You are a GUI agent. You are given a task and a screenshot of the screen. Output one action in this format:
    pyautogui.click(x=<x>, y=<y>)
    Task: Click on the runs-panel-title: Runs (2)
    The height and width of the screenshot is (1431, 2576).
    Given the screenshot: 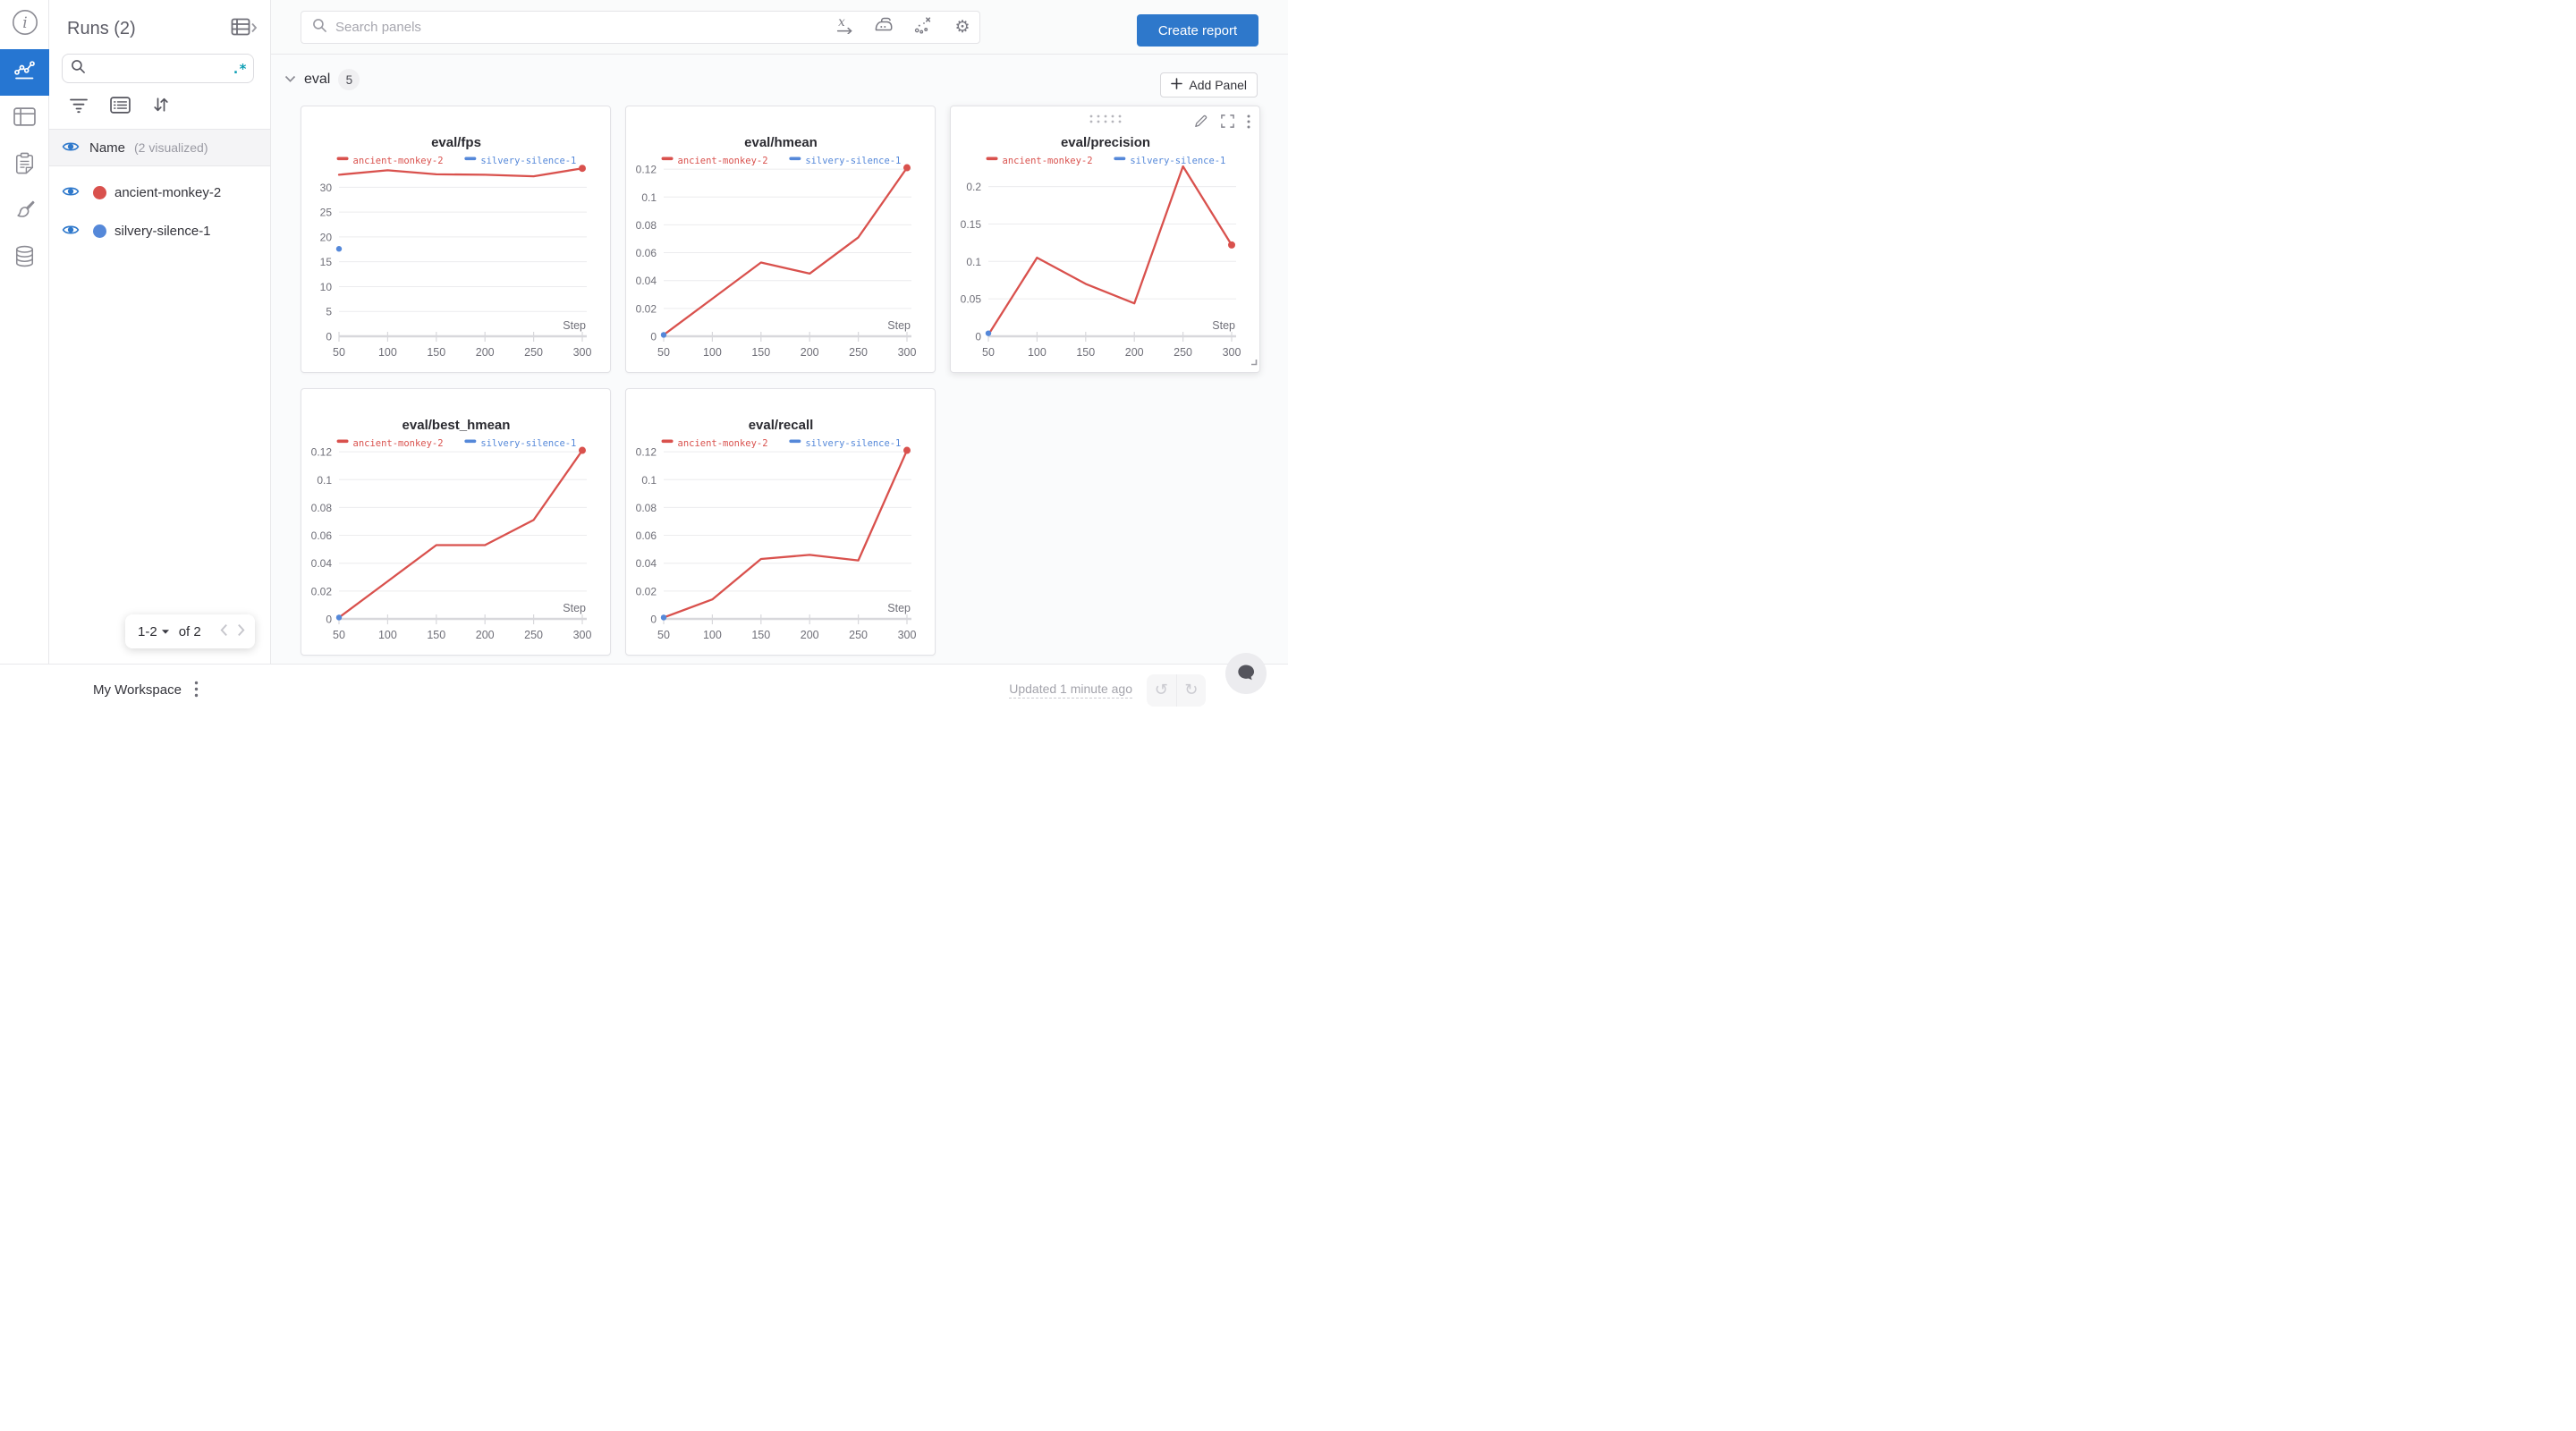 What is the action you would take?
    pyautogui.click(x=101, y=29)
    